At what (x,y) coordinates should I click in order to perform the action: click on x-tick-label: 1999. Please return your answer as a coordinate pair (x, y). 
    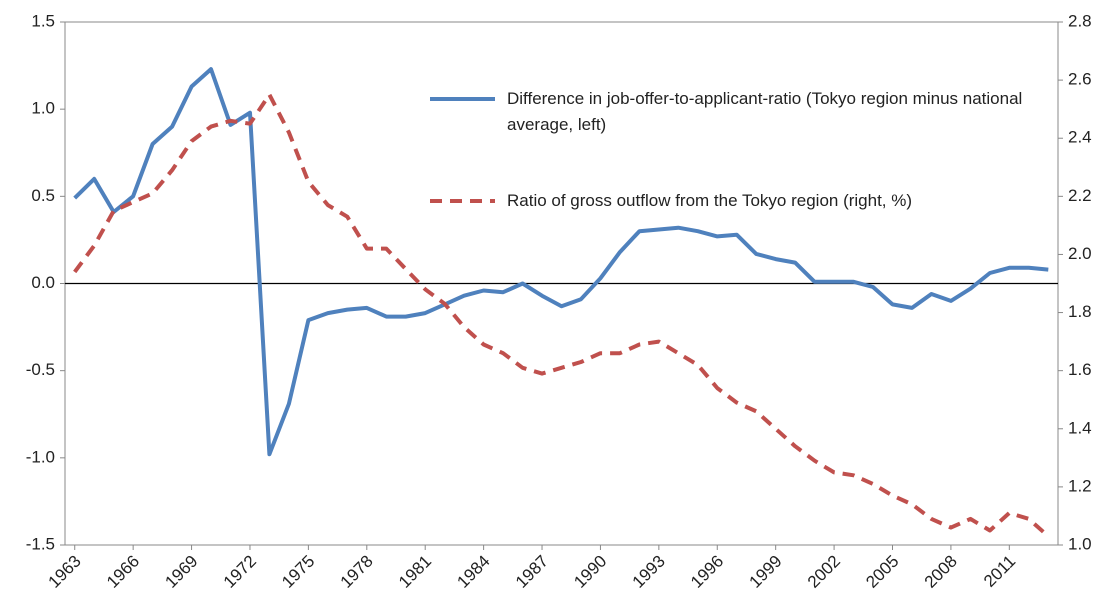
    Looking at the image, I should click on (765, 572).